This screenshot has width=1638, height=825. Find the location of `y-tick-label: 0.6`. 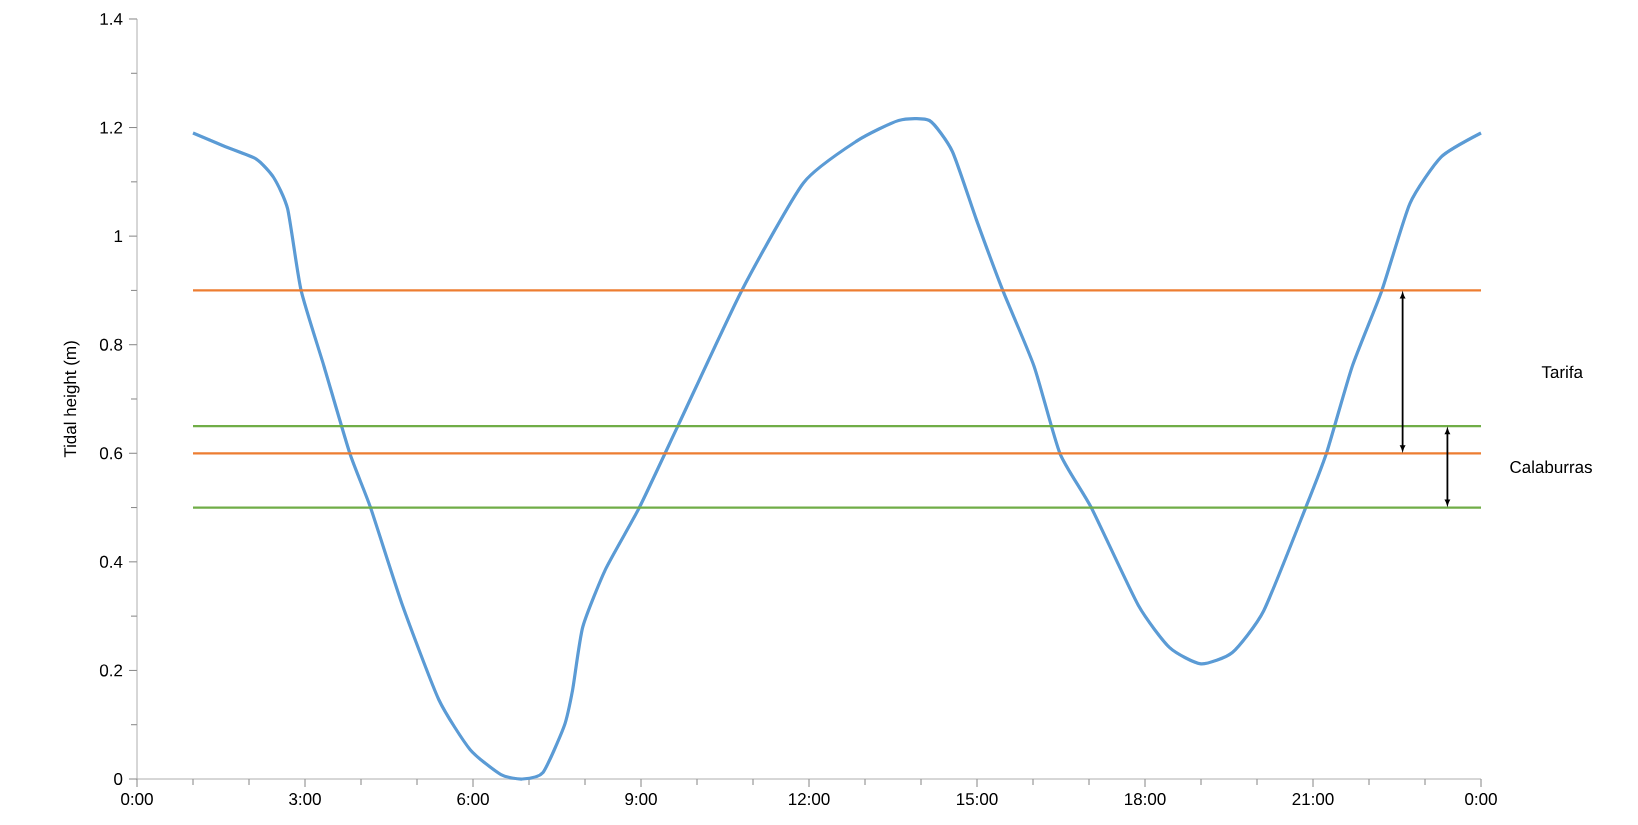

y-tick-label: 0.6 is located at coordinates (111, 453).